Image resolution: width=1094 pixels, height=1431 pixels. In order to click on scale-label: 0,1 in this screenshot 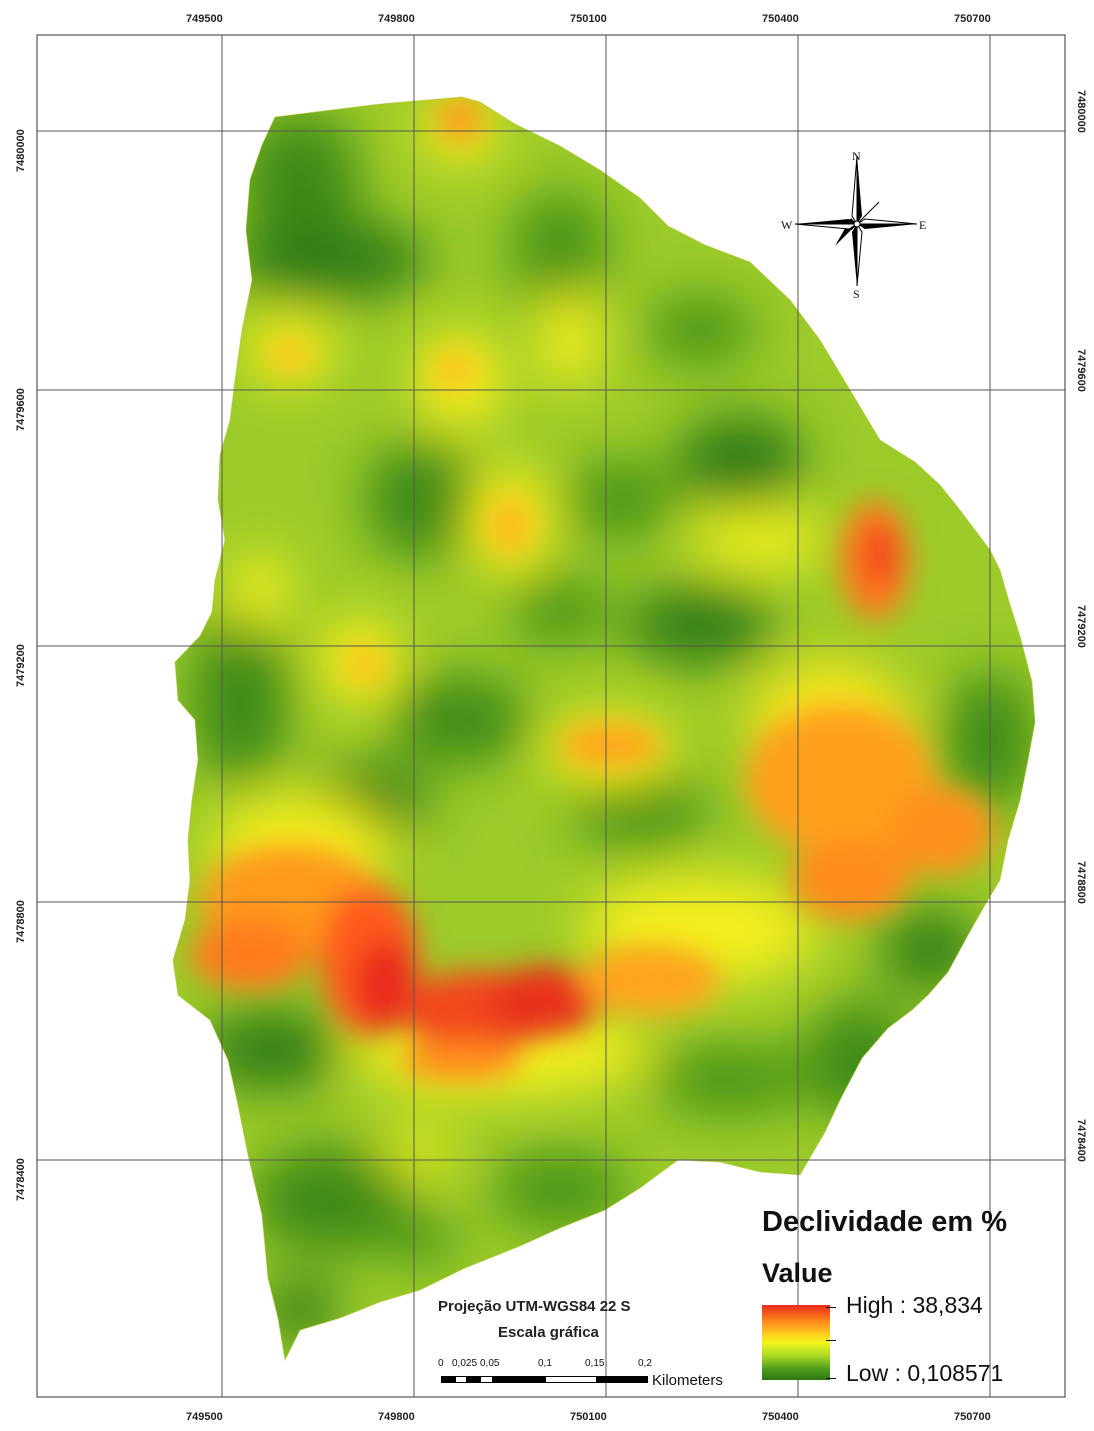, I will do `click(545, 1363)`.